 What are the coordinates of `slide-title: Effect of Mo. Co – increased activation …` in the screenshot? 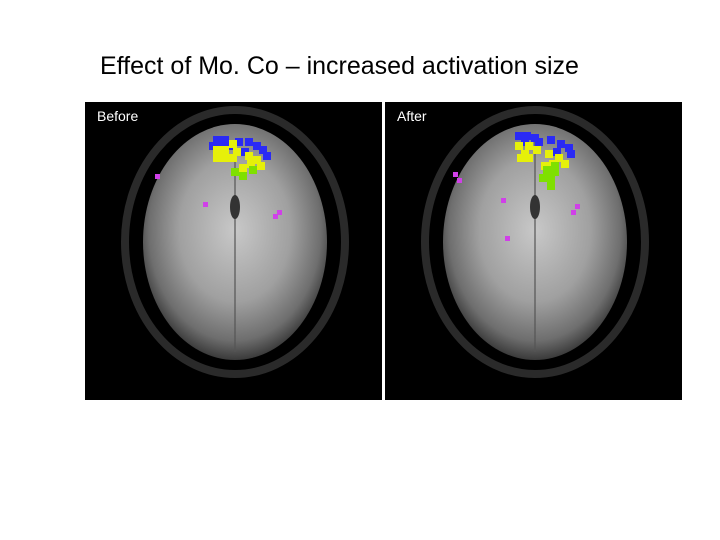 It's located at (339, 66).